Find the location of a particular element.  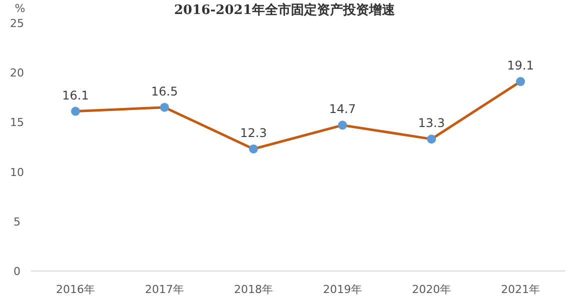

y-tick-label: 25 is located at coordinates (17, 23).